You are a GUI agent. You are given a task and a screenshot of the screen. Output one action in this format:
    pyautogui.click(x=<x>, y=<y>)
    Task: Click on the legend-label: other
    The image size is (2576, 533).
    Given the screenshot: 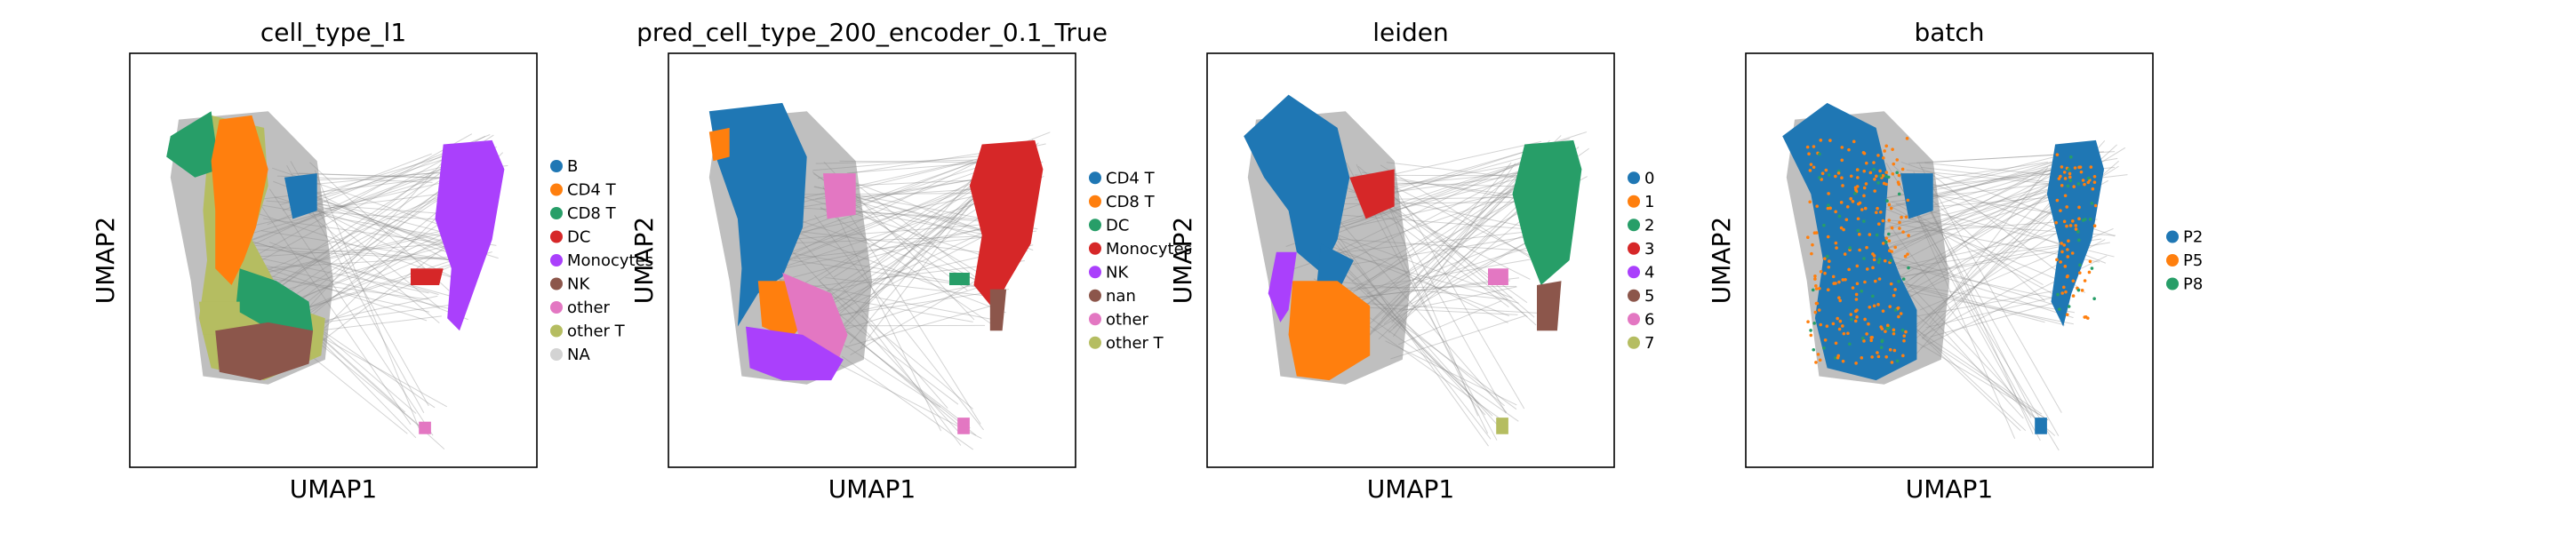 What is the action you would take?
    pyautogui.click(x=1127, y=319)
    